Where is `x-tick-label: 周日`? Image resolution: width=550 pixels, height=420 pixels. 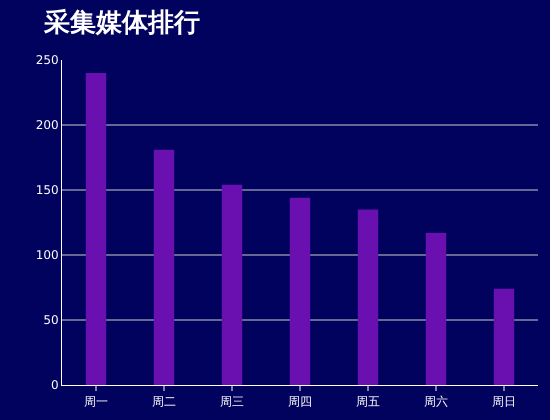
x-tick-label: 周日 is located at coordinates (504, 401).